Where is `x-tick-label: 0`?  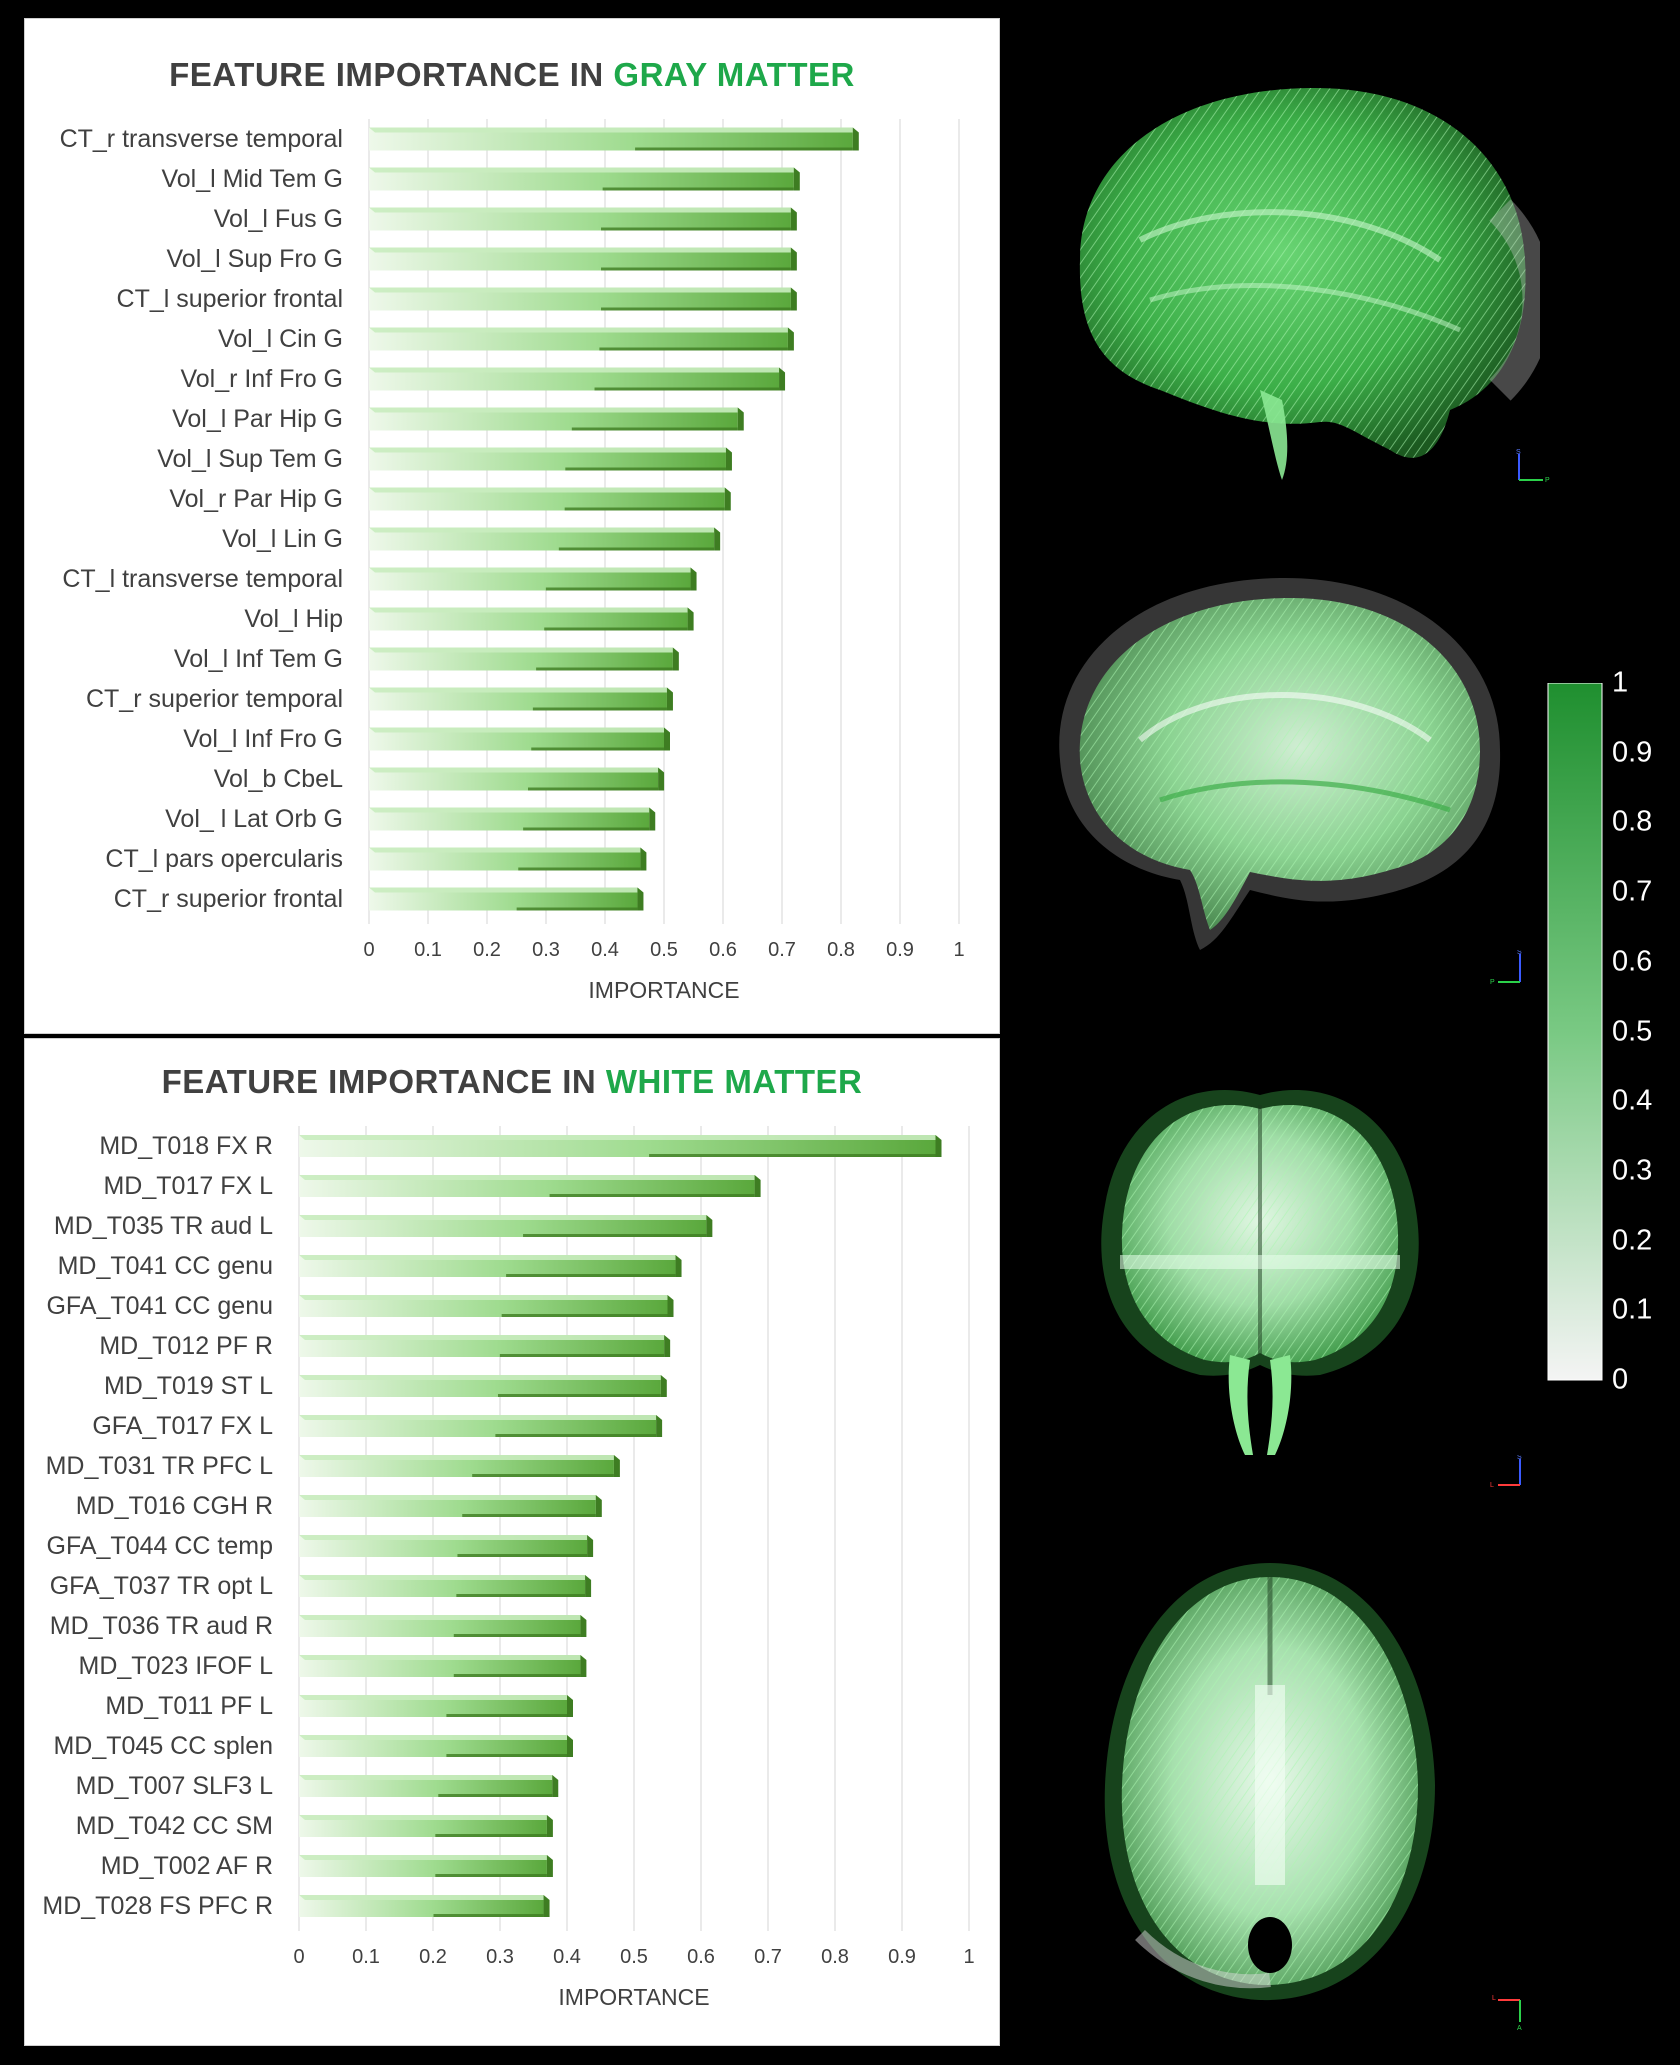 x-tick-label: 0 is located at coordinates (368, 950).